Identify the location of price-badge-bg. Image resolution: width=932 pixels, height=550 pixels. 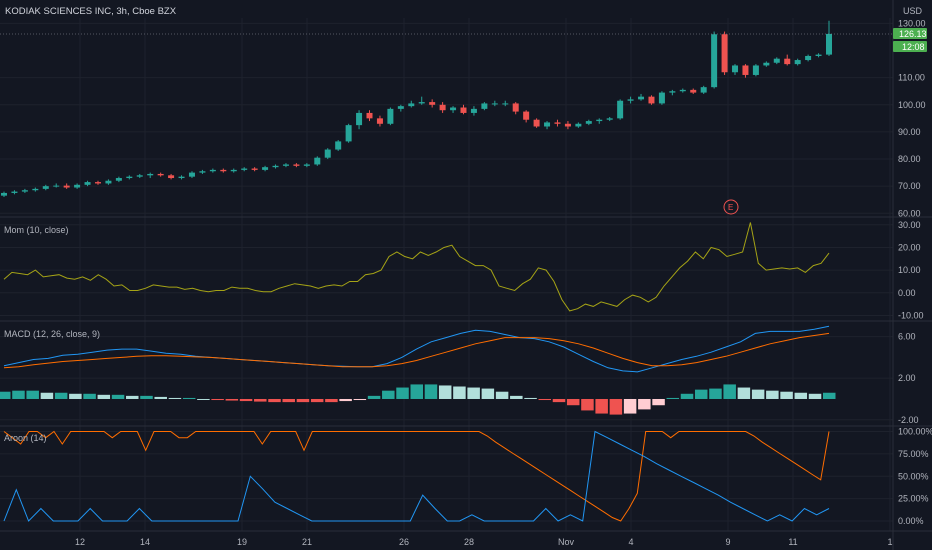
(910, 33).